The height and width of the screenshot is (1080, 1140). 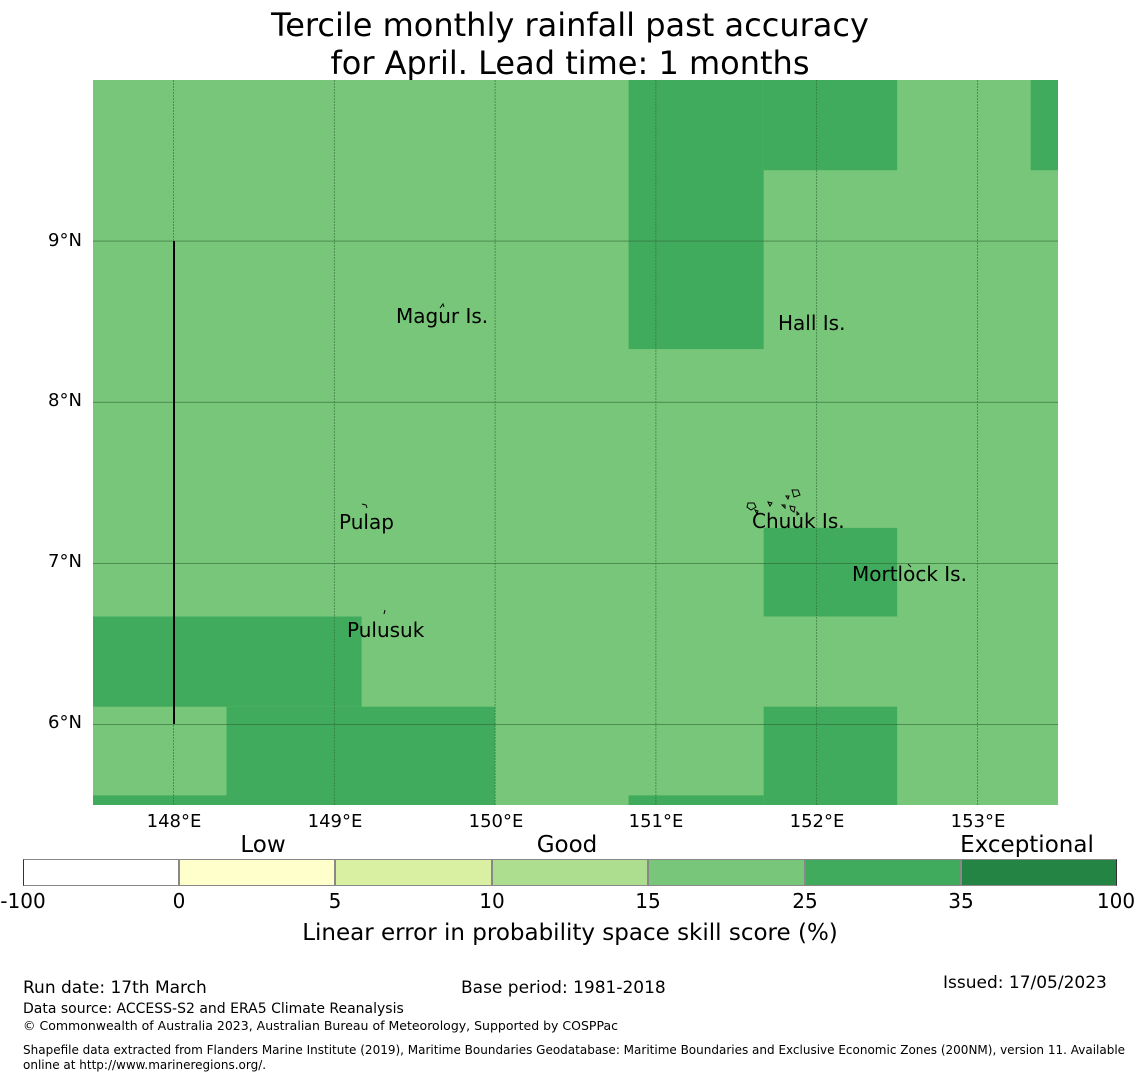 I want to click on lat-tick-label: 6°N, so click(x=65, y=722).